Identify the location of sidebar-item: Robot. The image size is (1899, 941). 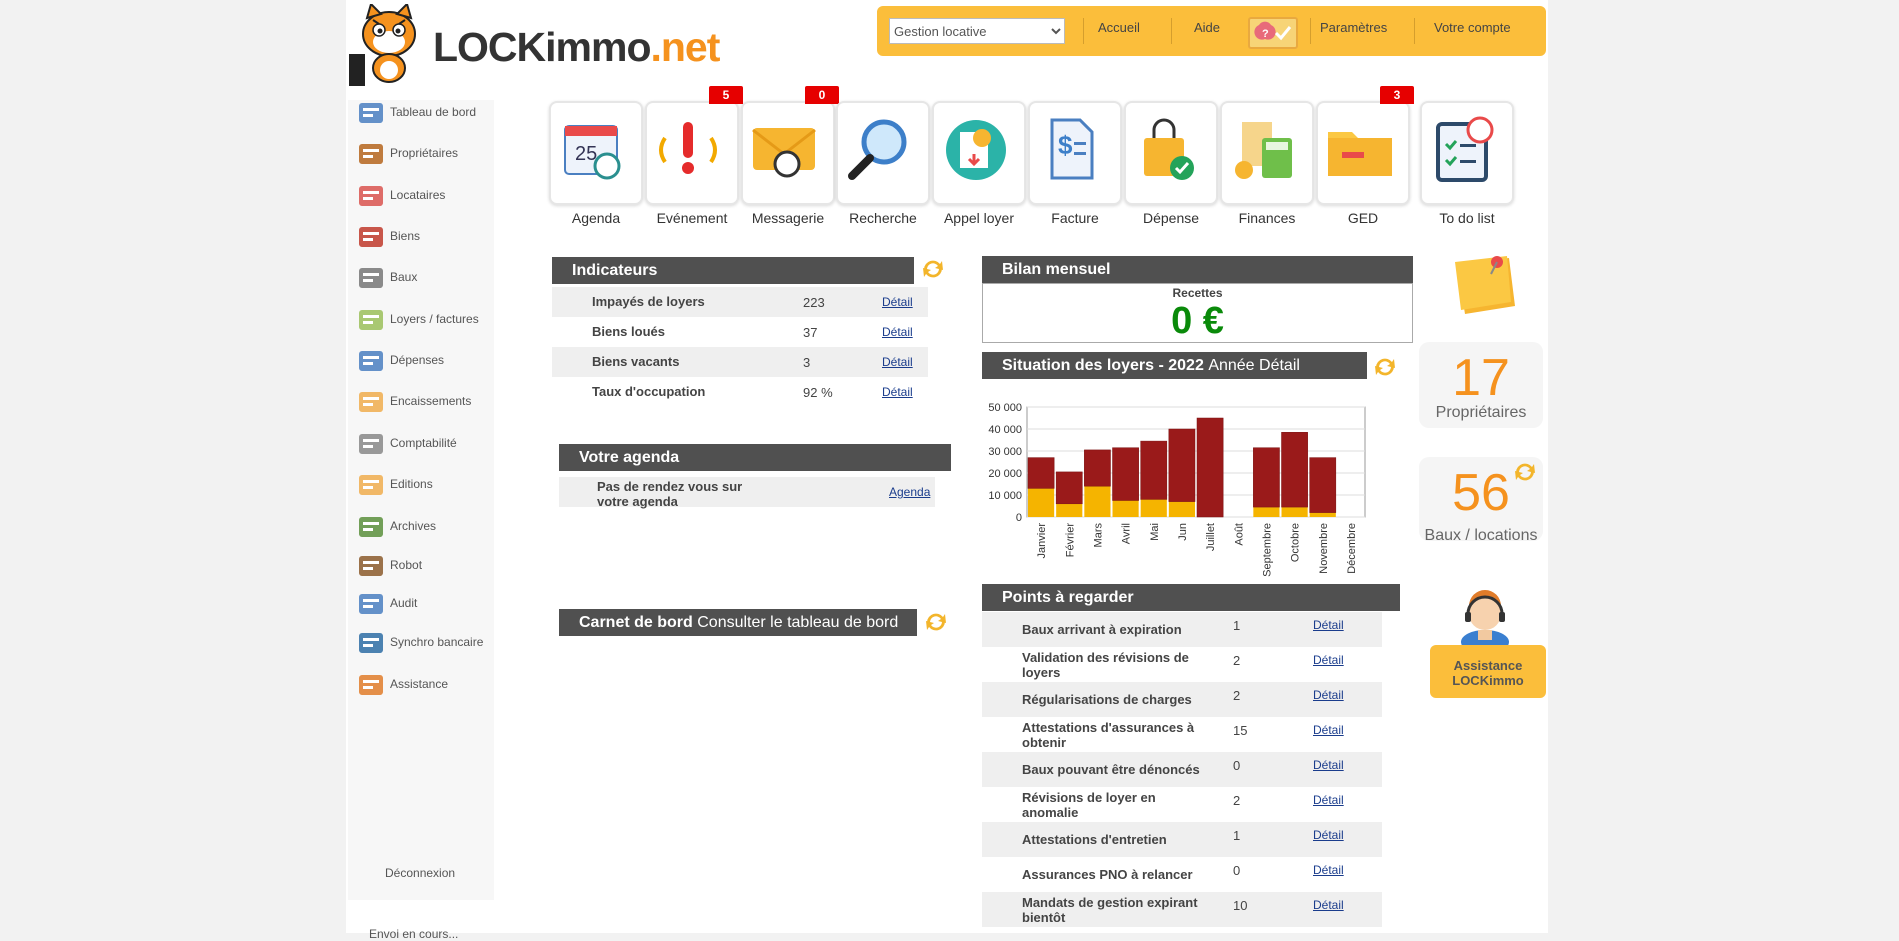
(422, 567).